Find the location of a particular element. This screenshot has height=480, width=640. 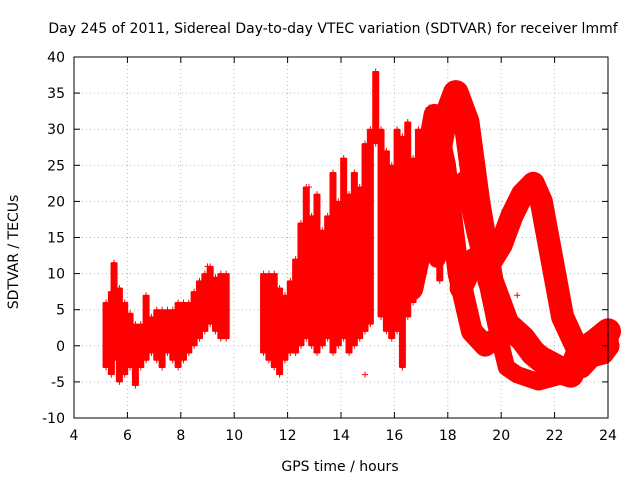

x-tick-label: 20 is located at coordinates (501, 436).